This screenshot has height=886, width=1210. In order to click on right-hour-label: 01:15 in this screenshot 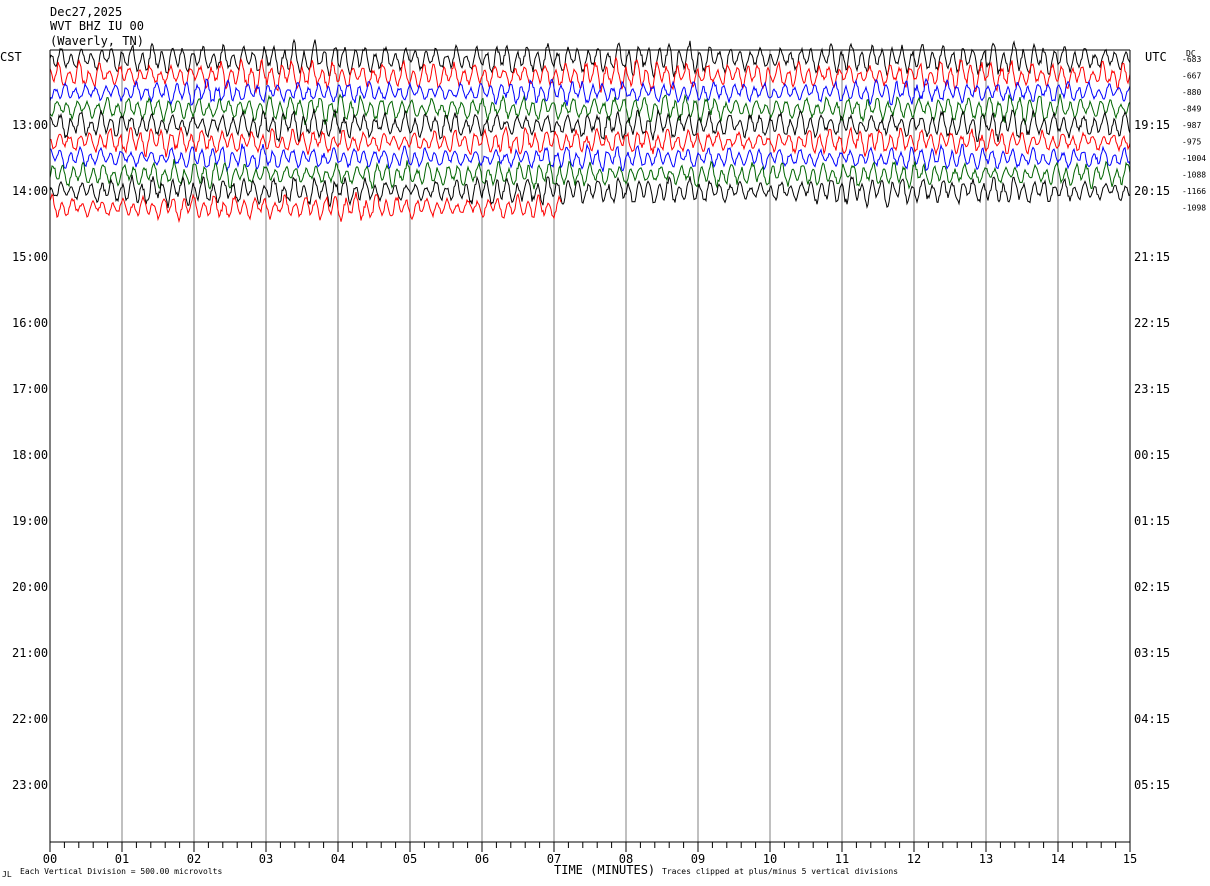, I will do `click(1152, 521)`.